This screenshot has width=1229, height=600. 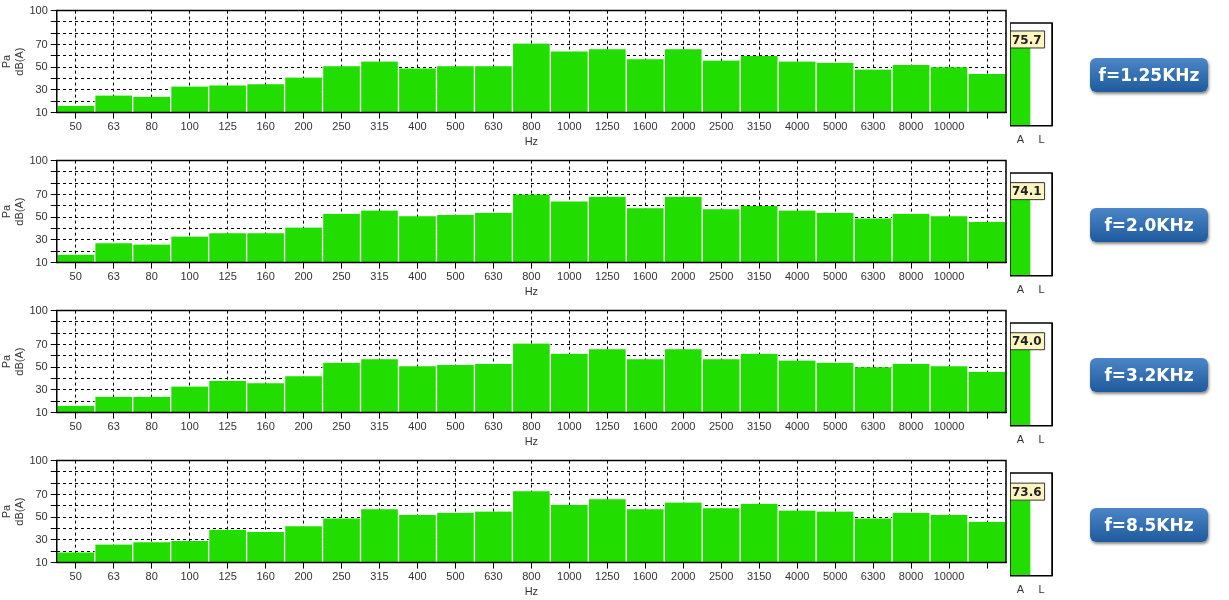 I want to click on x-tick-label: 6300, so click(x=873, y=126).